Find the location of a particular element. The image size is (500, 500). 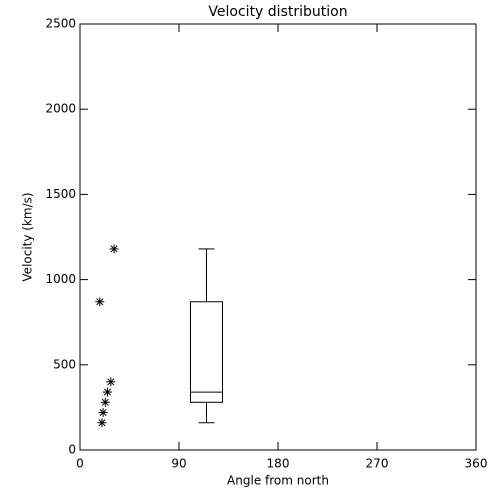

x-tick-label: 180 is located at coordinates (278, 464).